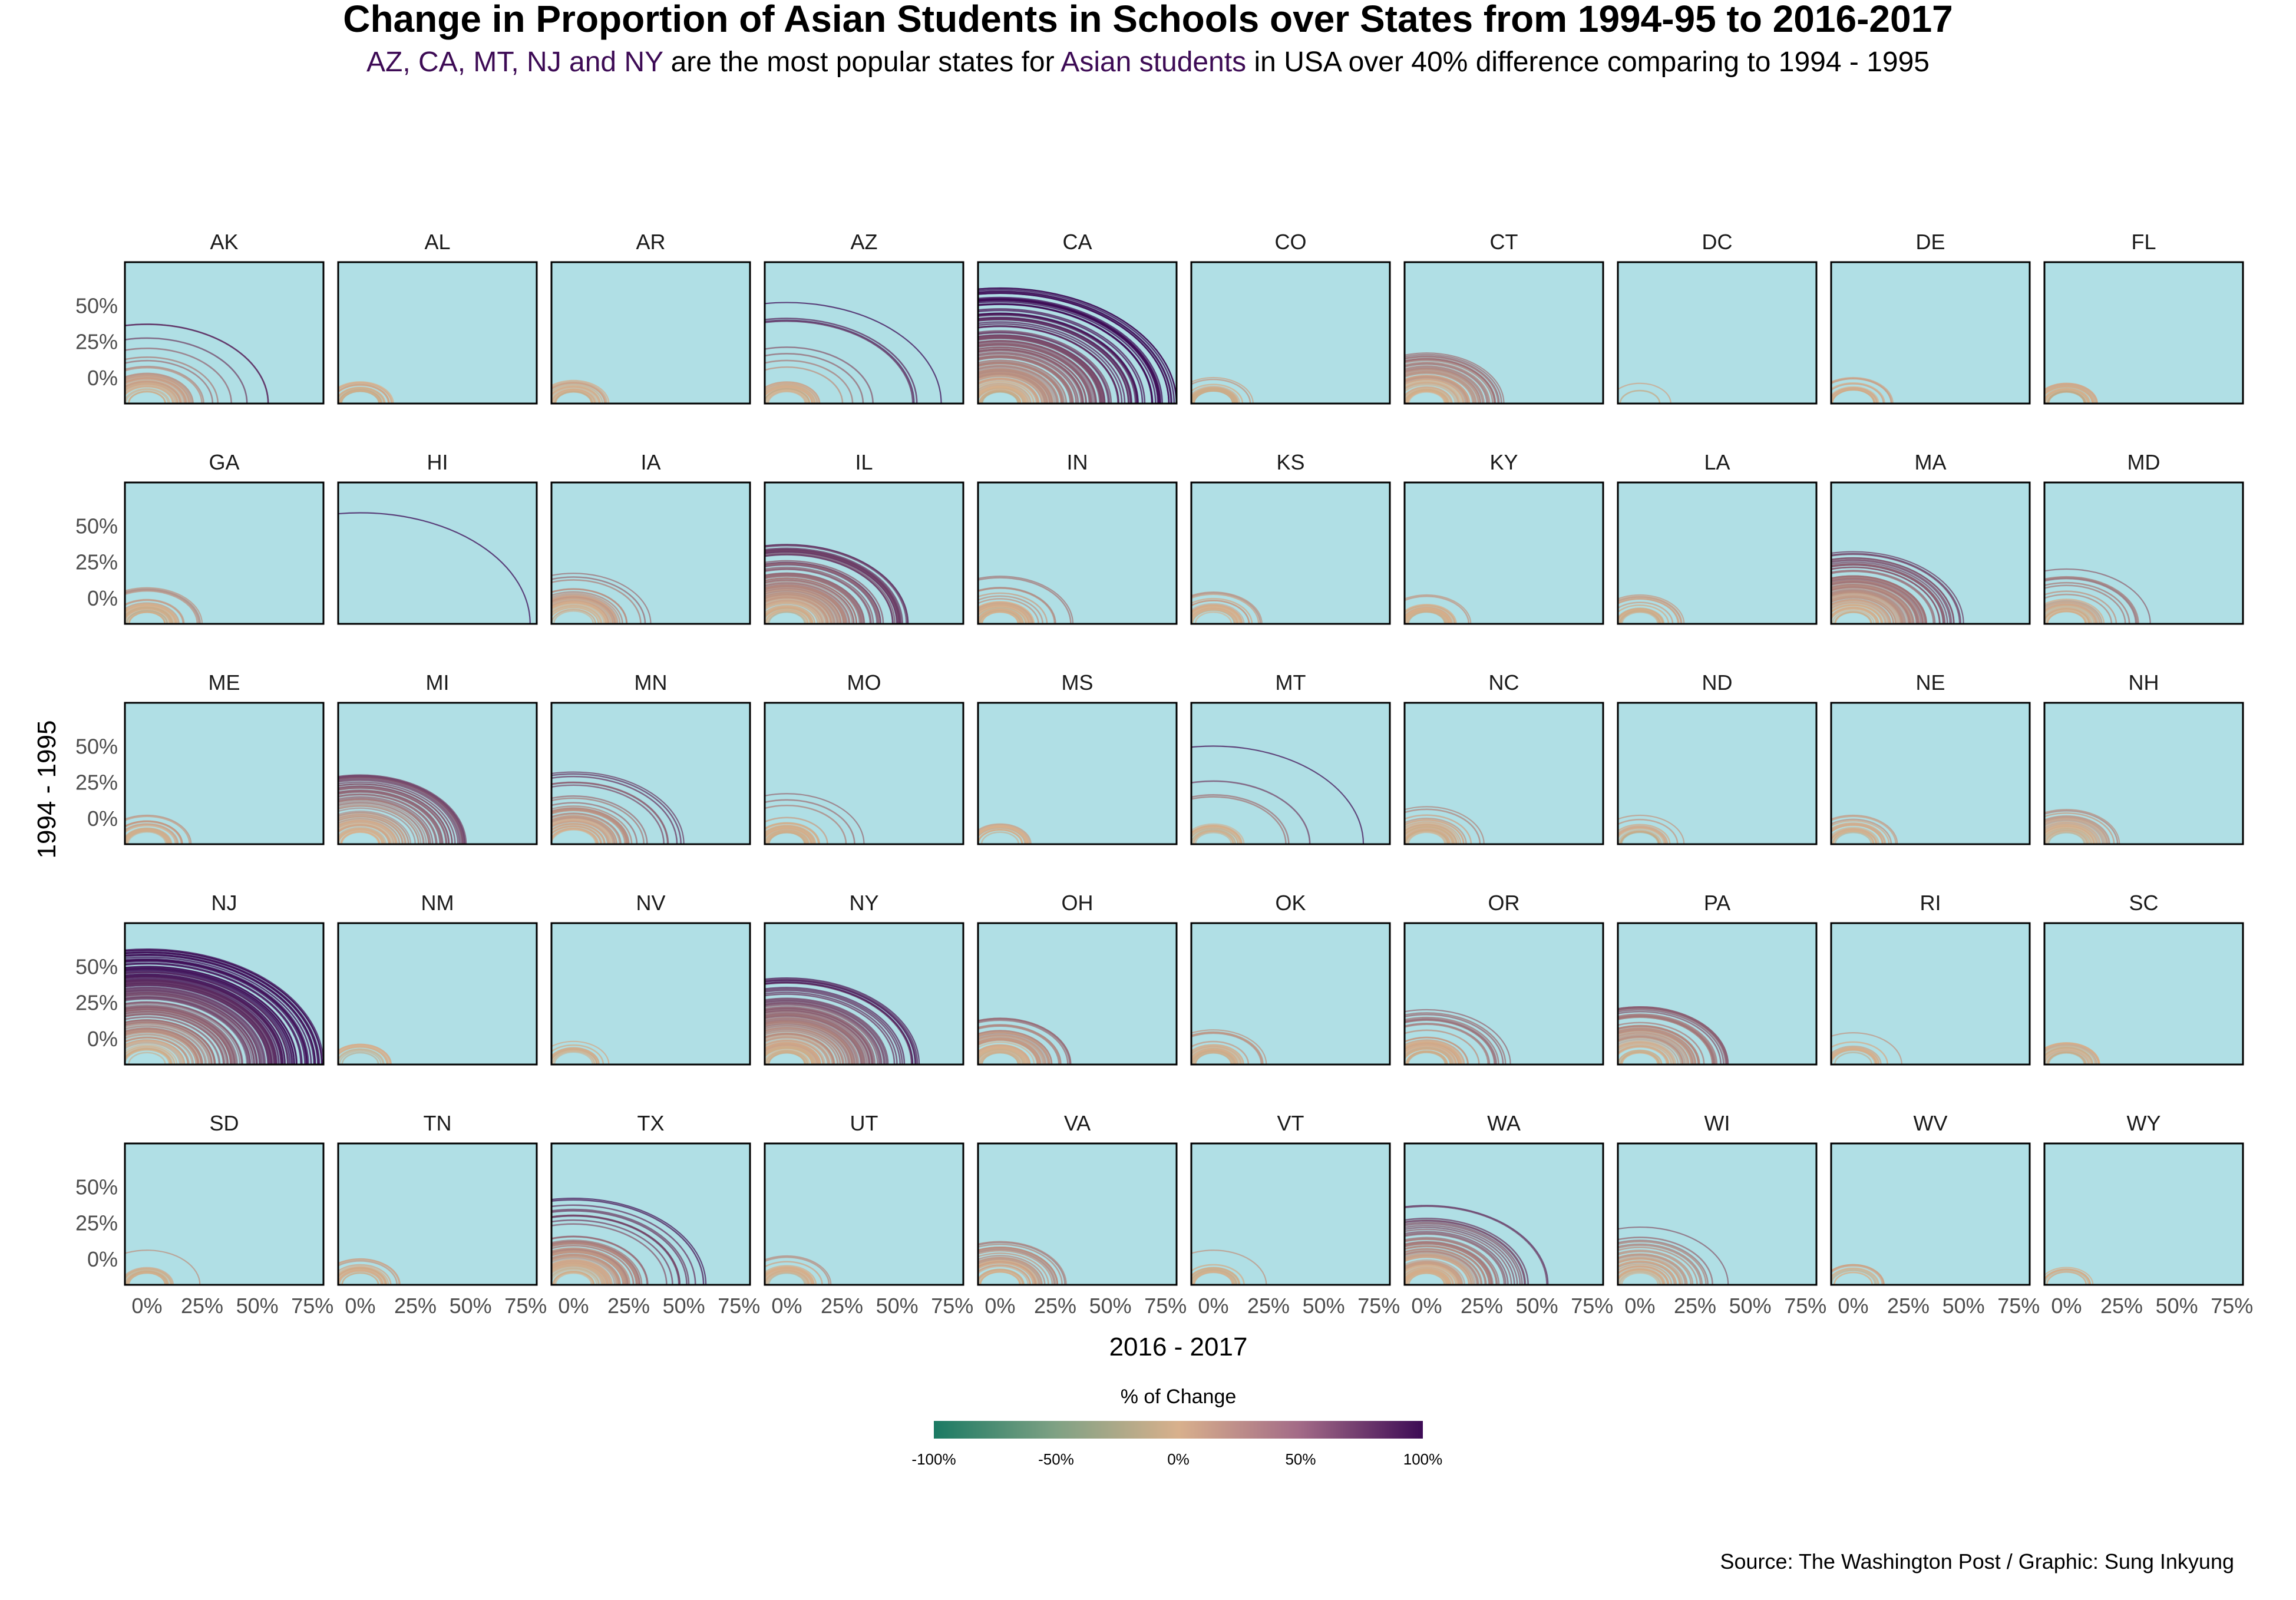  I want to click on x-tick-label: 75%, so click(1592, 1306).